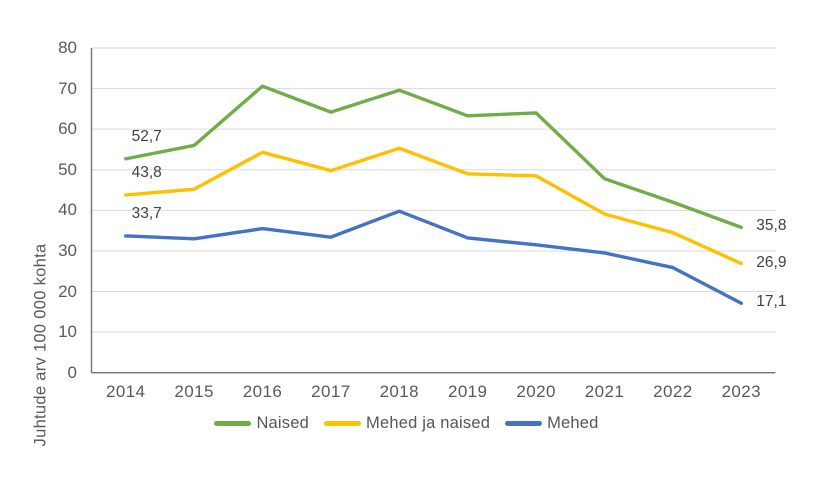 This screenshot has width=813, height=481. Describe the element at coordinates (67, 210) in the screenshot. I see `y-tick-label: 40` at that location.